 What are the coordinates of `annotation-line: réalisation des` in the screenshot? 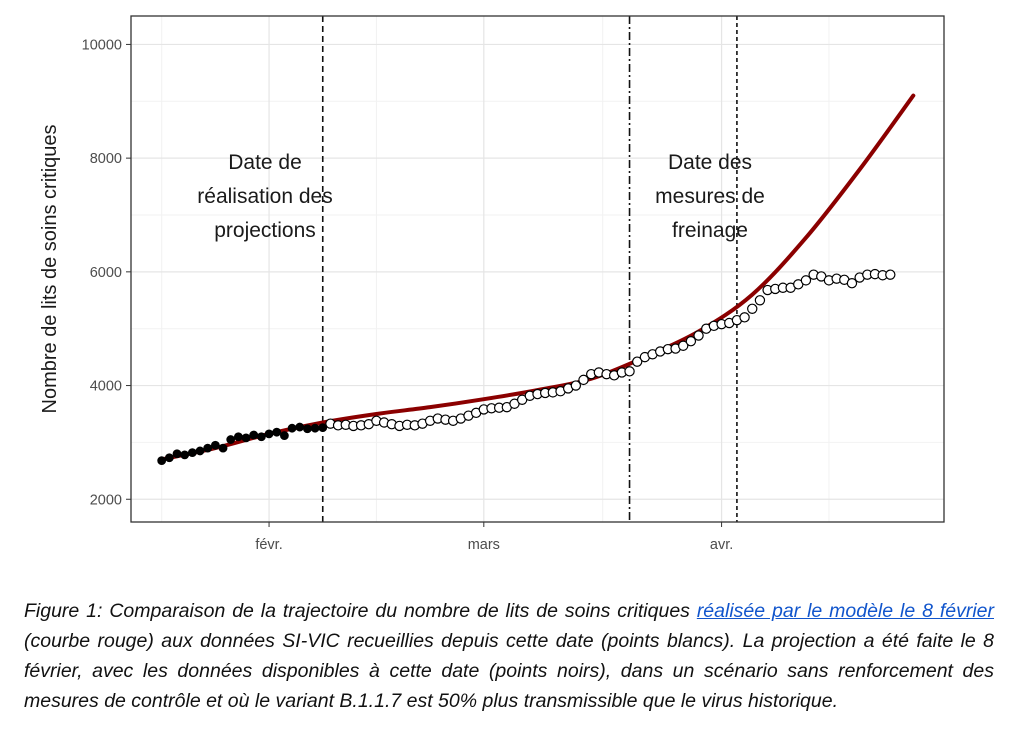 It's located at (265, 196).